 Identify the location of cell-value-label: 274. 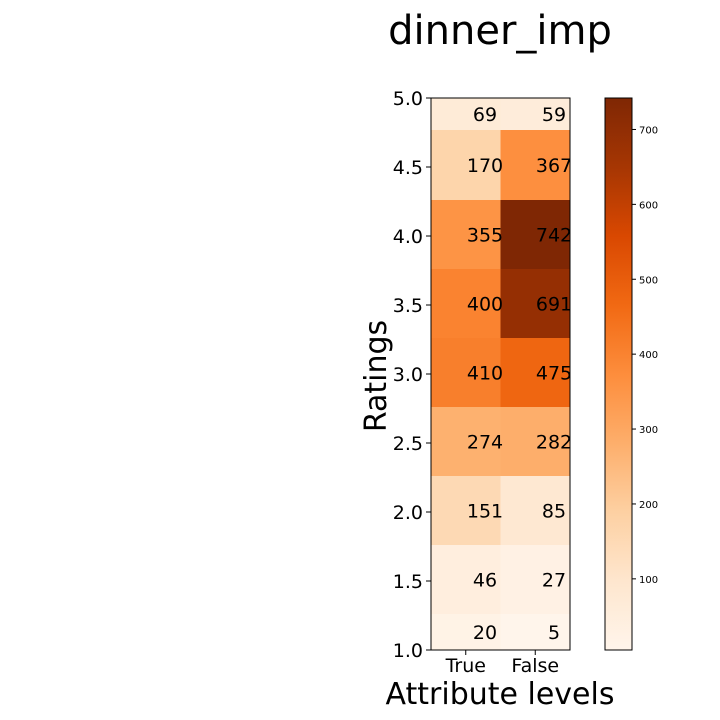
(485, 443).